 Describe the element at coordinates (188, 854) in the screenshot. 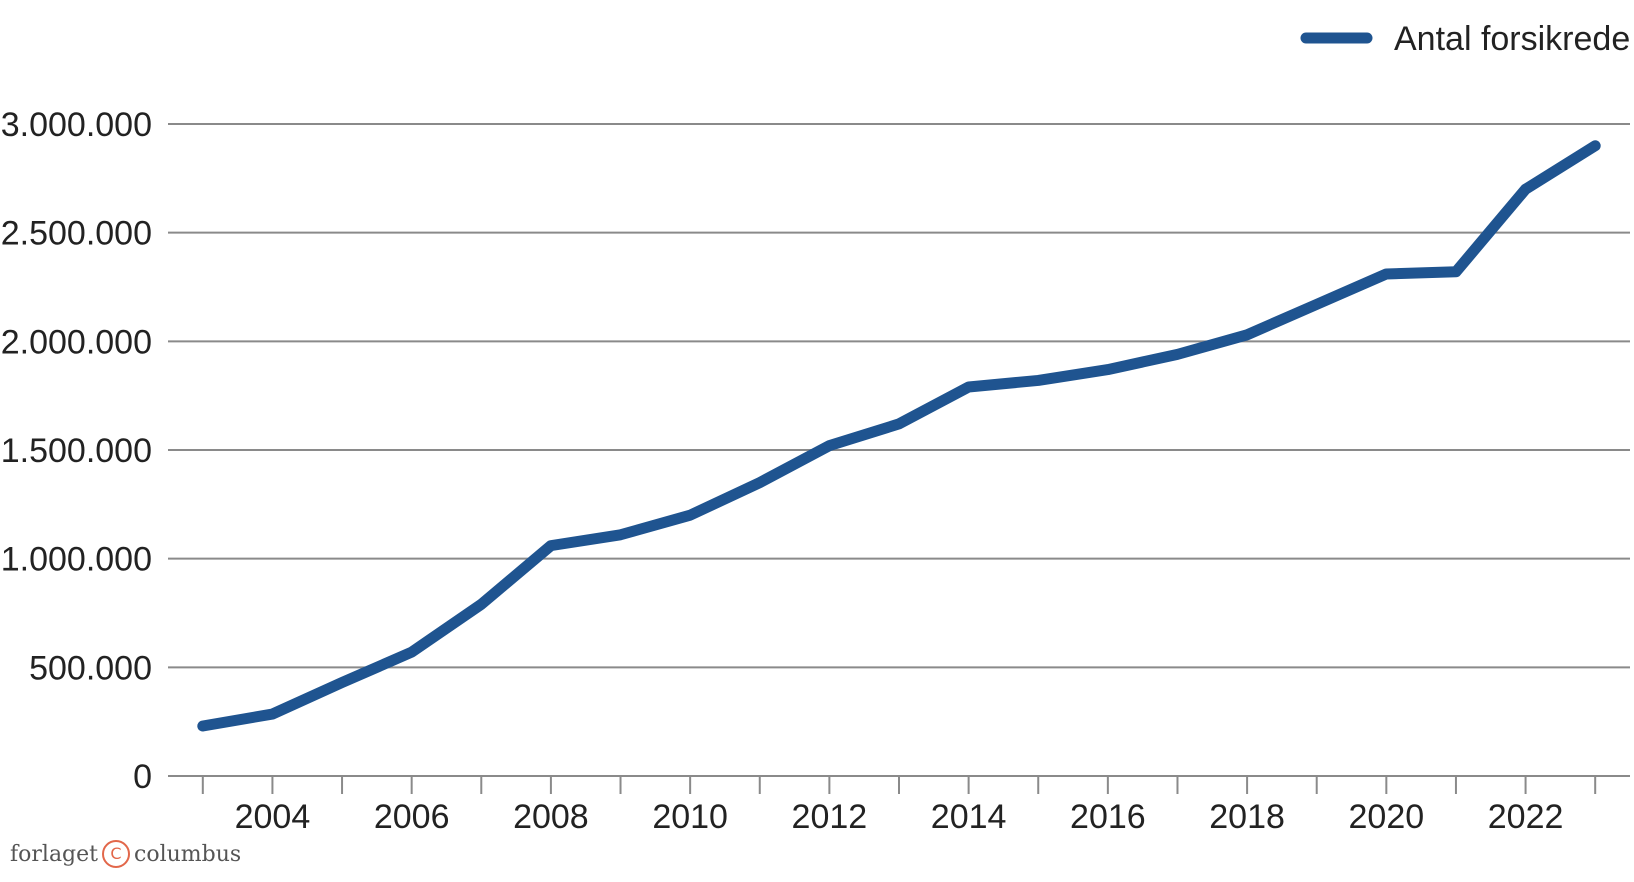

I see `publisher-name-right: columbus` at that location.